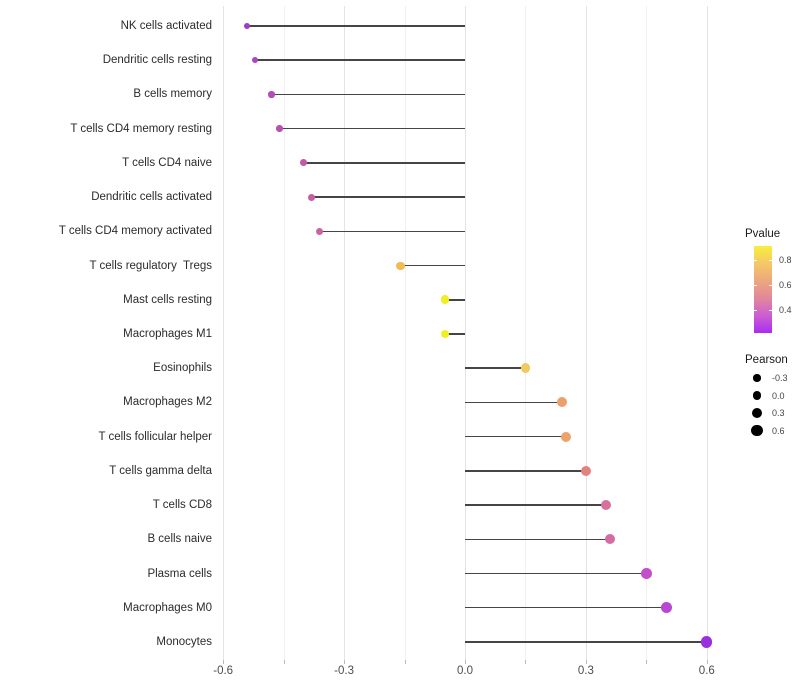 The image size is (800, 700). What do you see at coordinates (778, 395) in the screenshot?
I see `pearson-legend-label: 0.0` at bounding box center [778, 395].